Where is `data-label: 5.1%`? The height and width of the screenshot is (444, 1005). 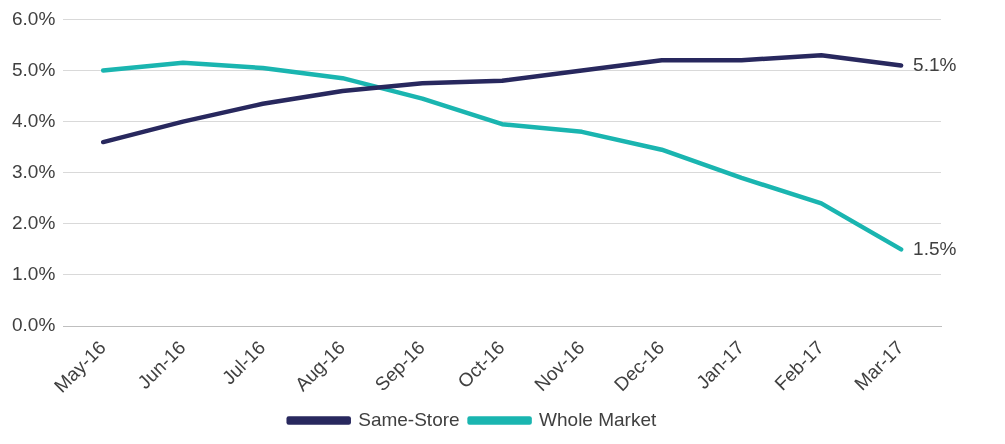 data-label: 5.1% is located at coordinates (935, 64).